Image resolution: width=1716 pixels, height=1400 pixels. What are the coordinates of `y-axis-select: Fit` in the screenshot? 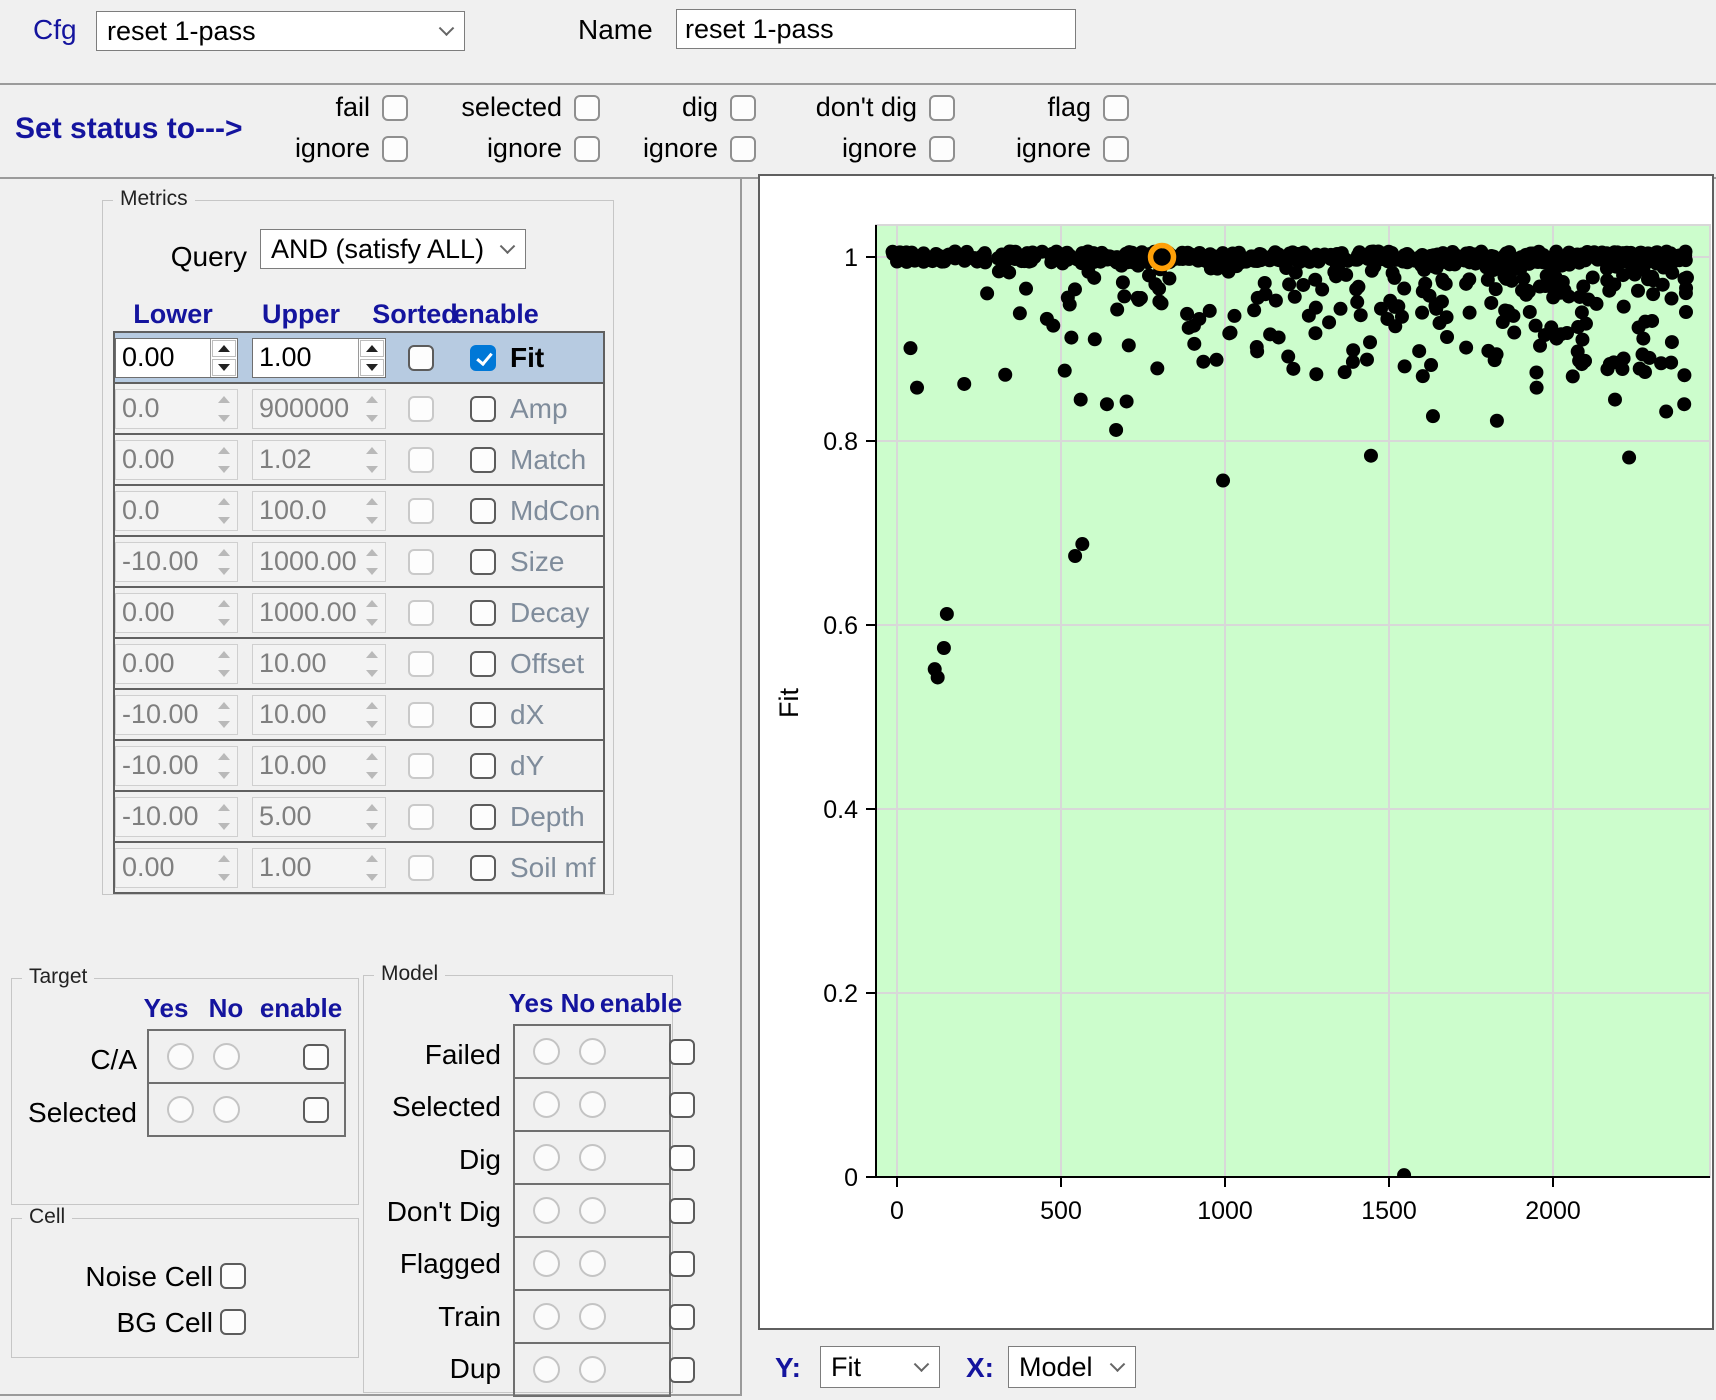 It's located at (880, 1367).